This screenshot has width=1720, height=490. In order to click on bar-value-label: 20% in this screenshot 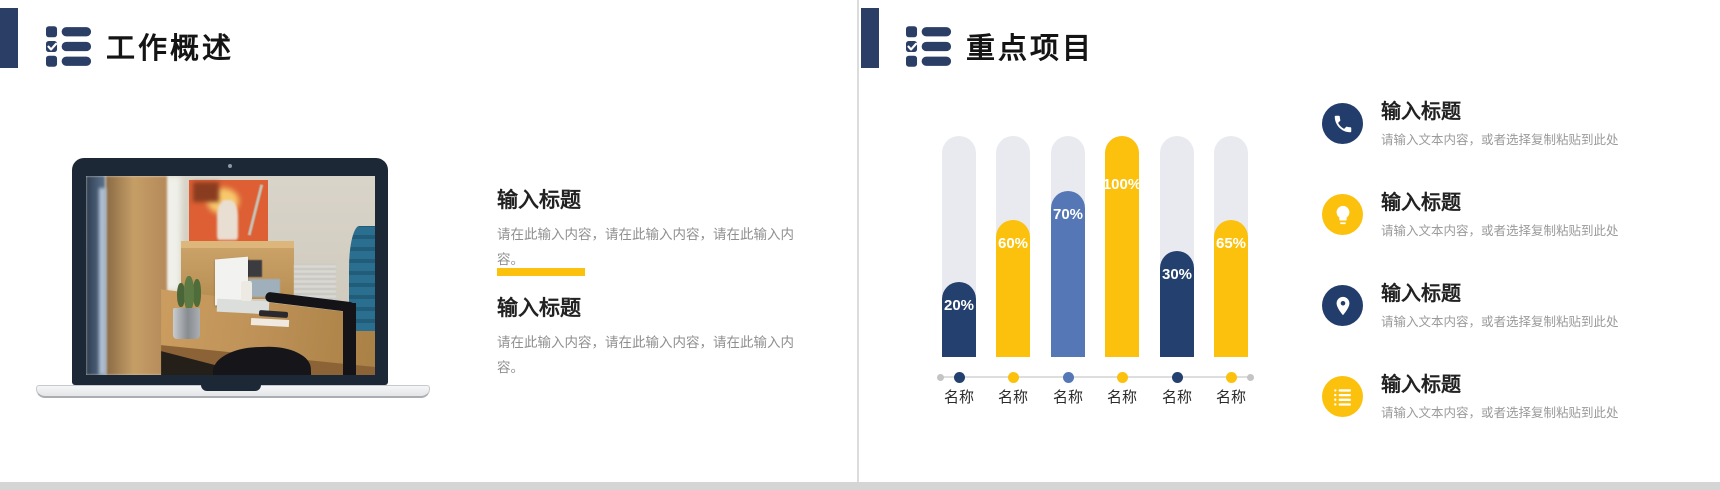, I will do `click(959, 305)`.